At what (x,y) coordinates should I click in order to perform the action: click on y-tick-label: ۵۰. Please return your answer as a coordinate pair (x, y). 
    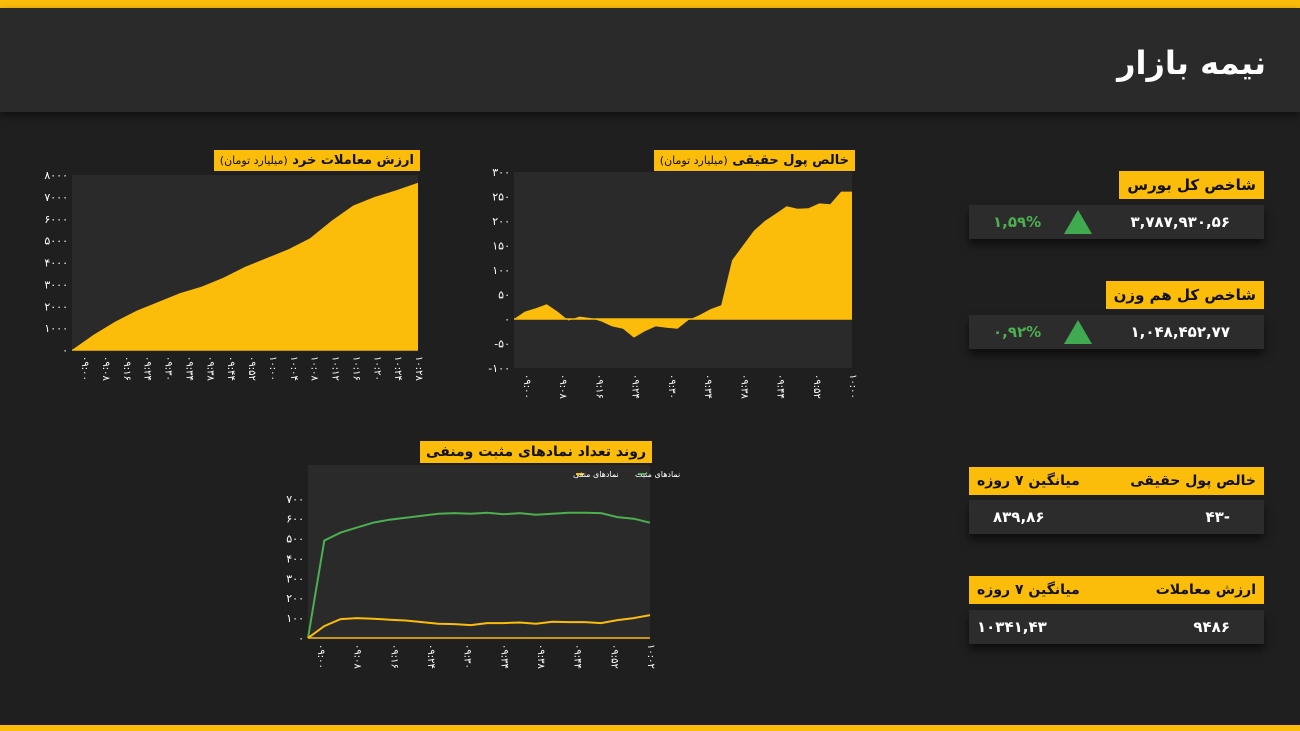
    Looking at the image, I should click on (504, 295).